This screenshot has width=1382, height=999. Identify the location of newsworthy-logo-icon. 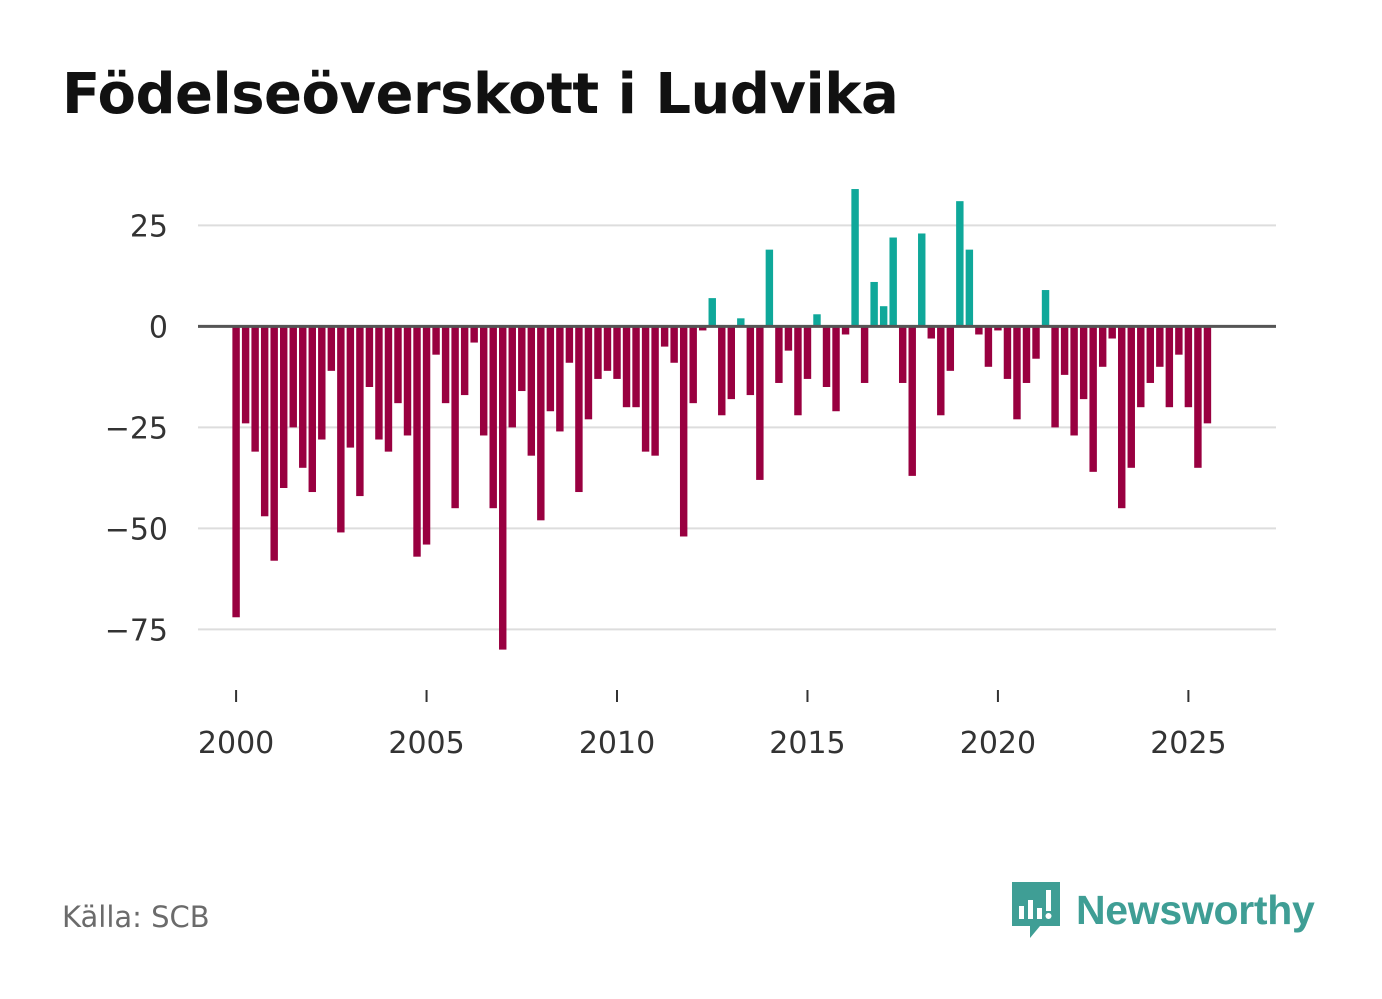
(1036, 910).